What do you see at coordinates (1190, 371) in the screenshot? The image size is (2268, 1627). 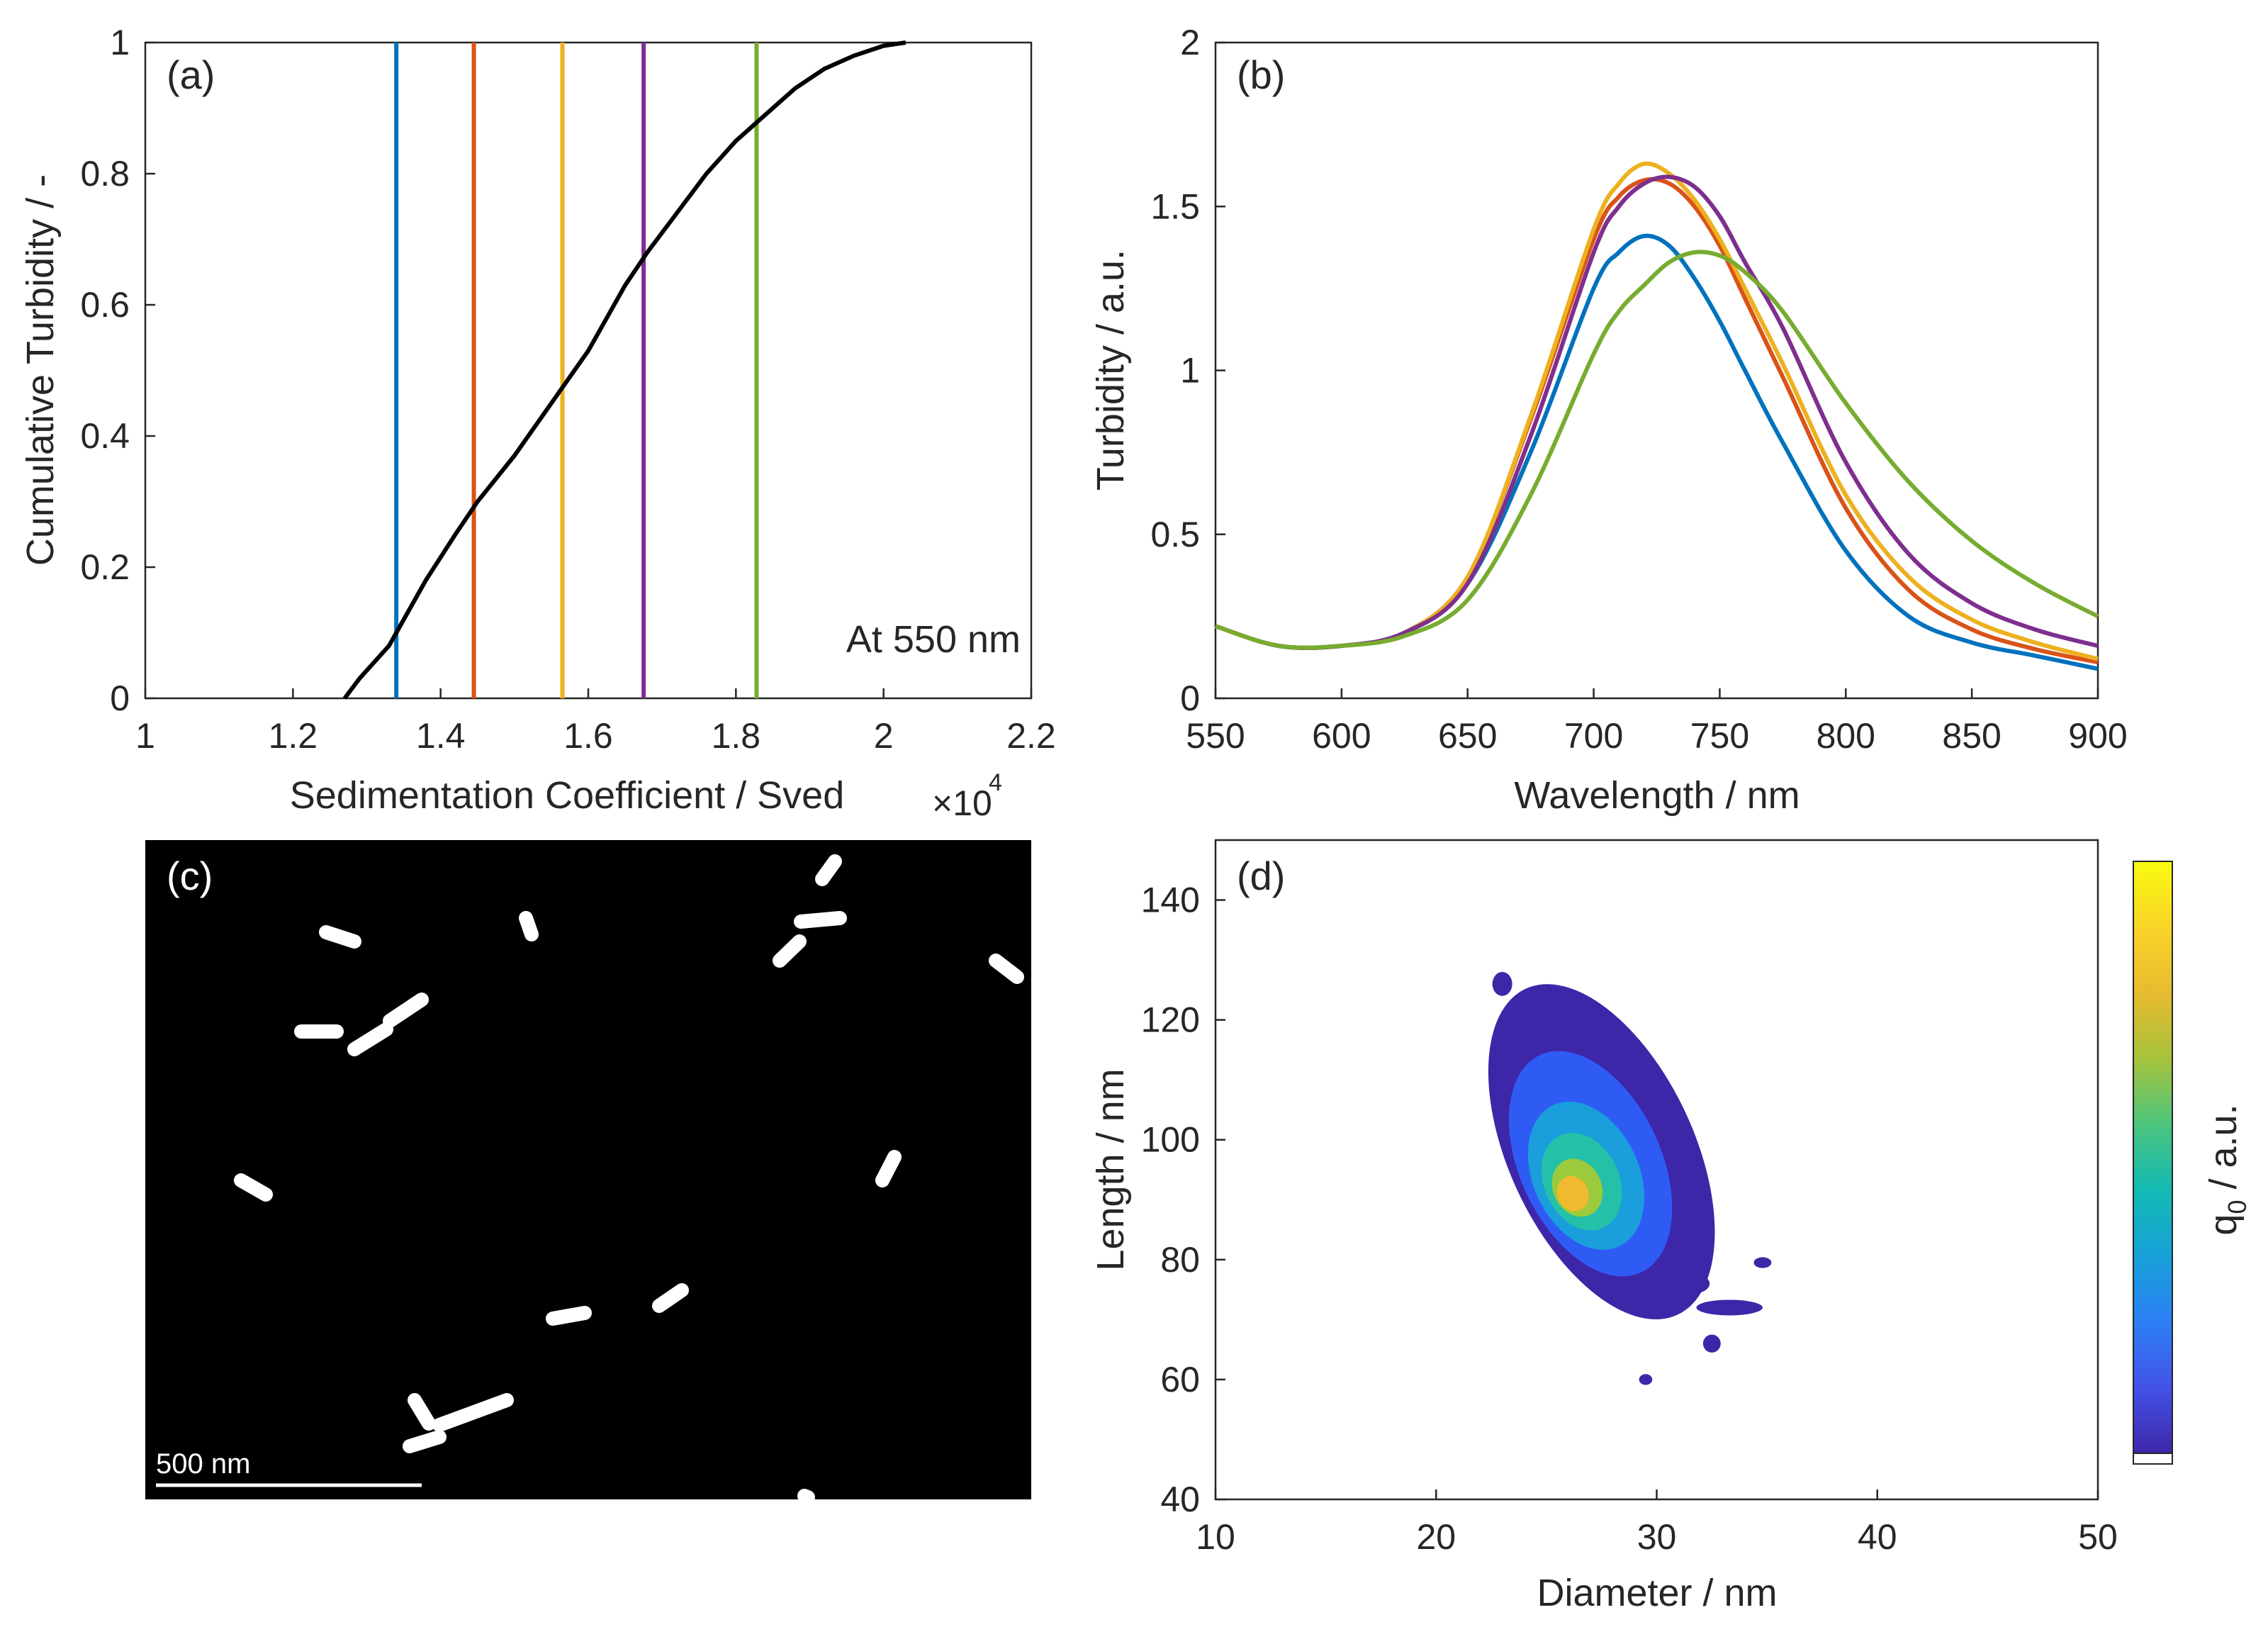 I see `b-ytick-label: 1` at bounding box center [1190, 371].